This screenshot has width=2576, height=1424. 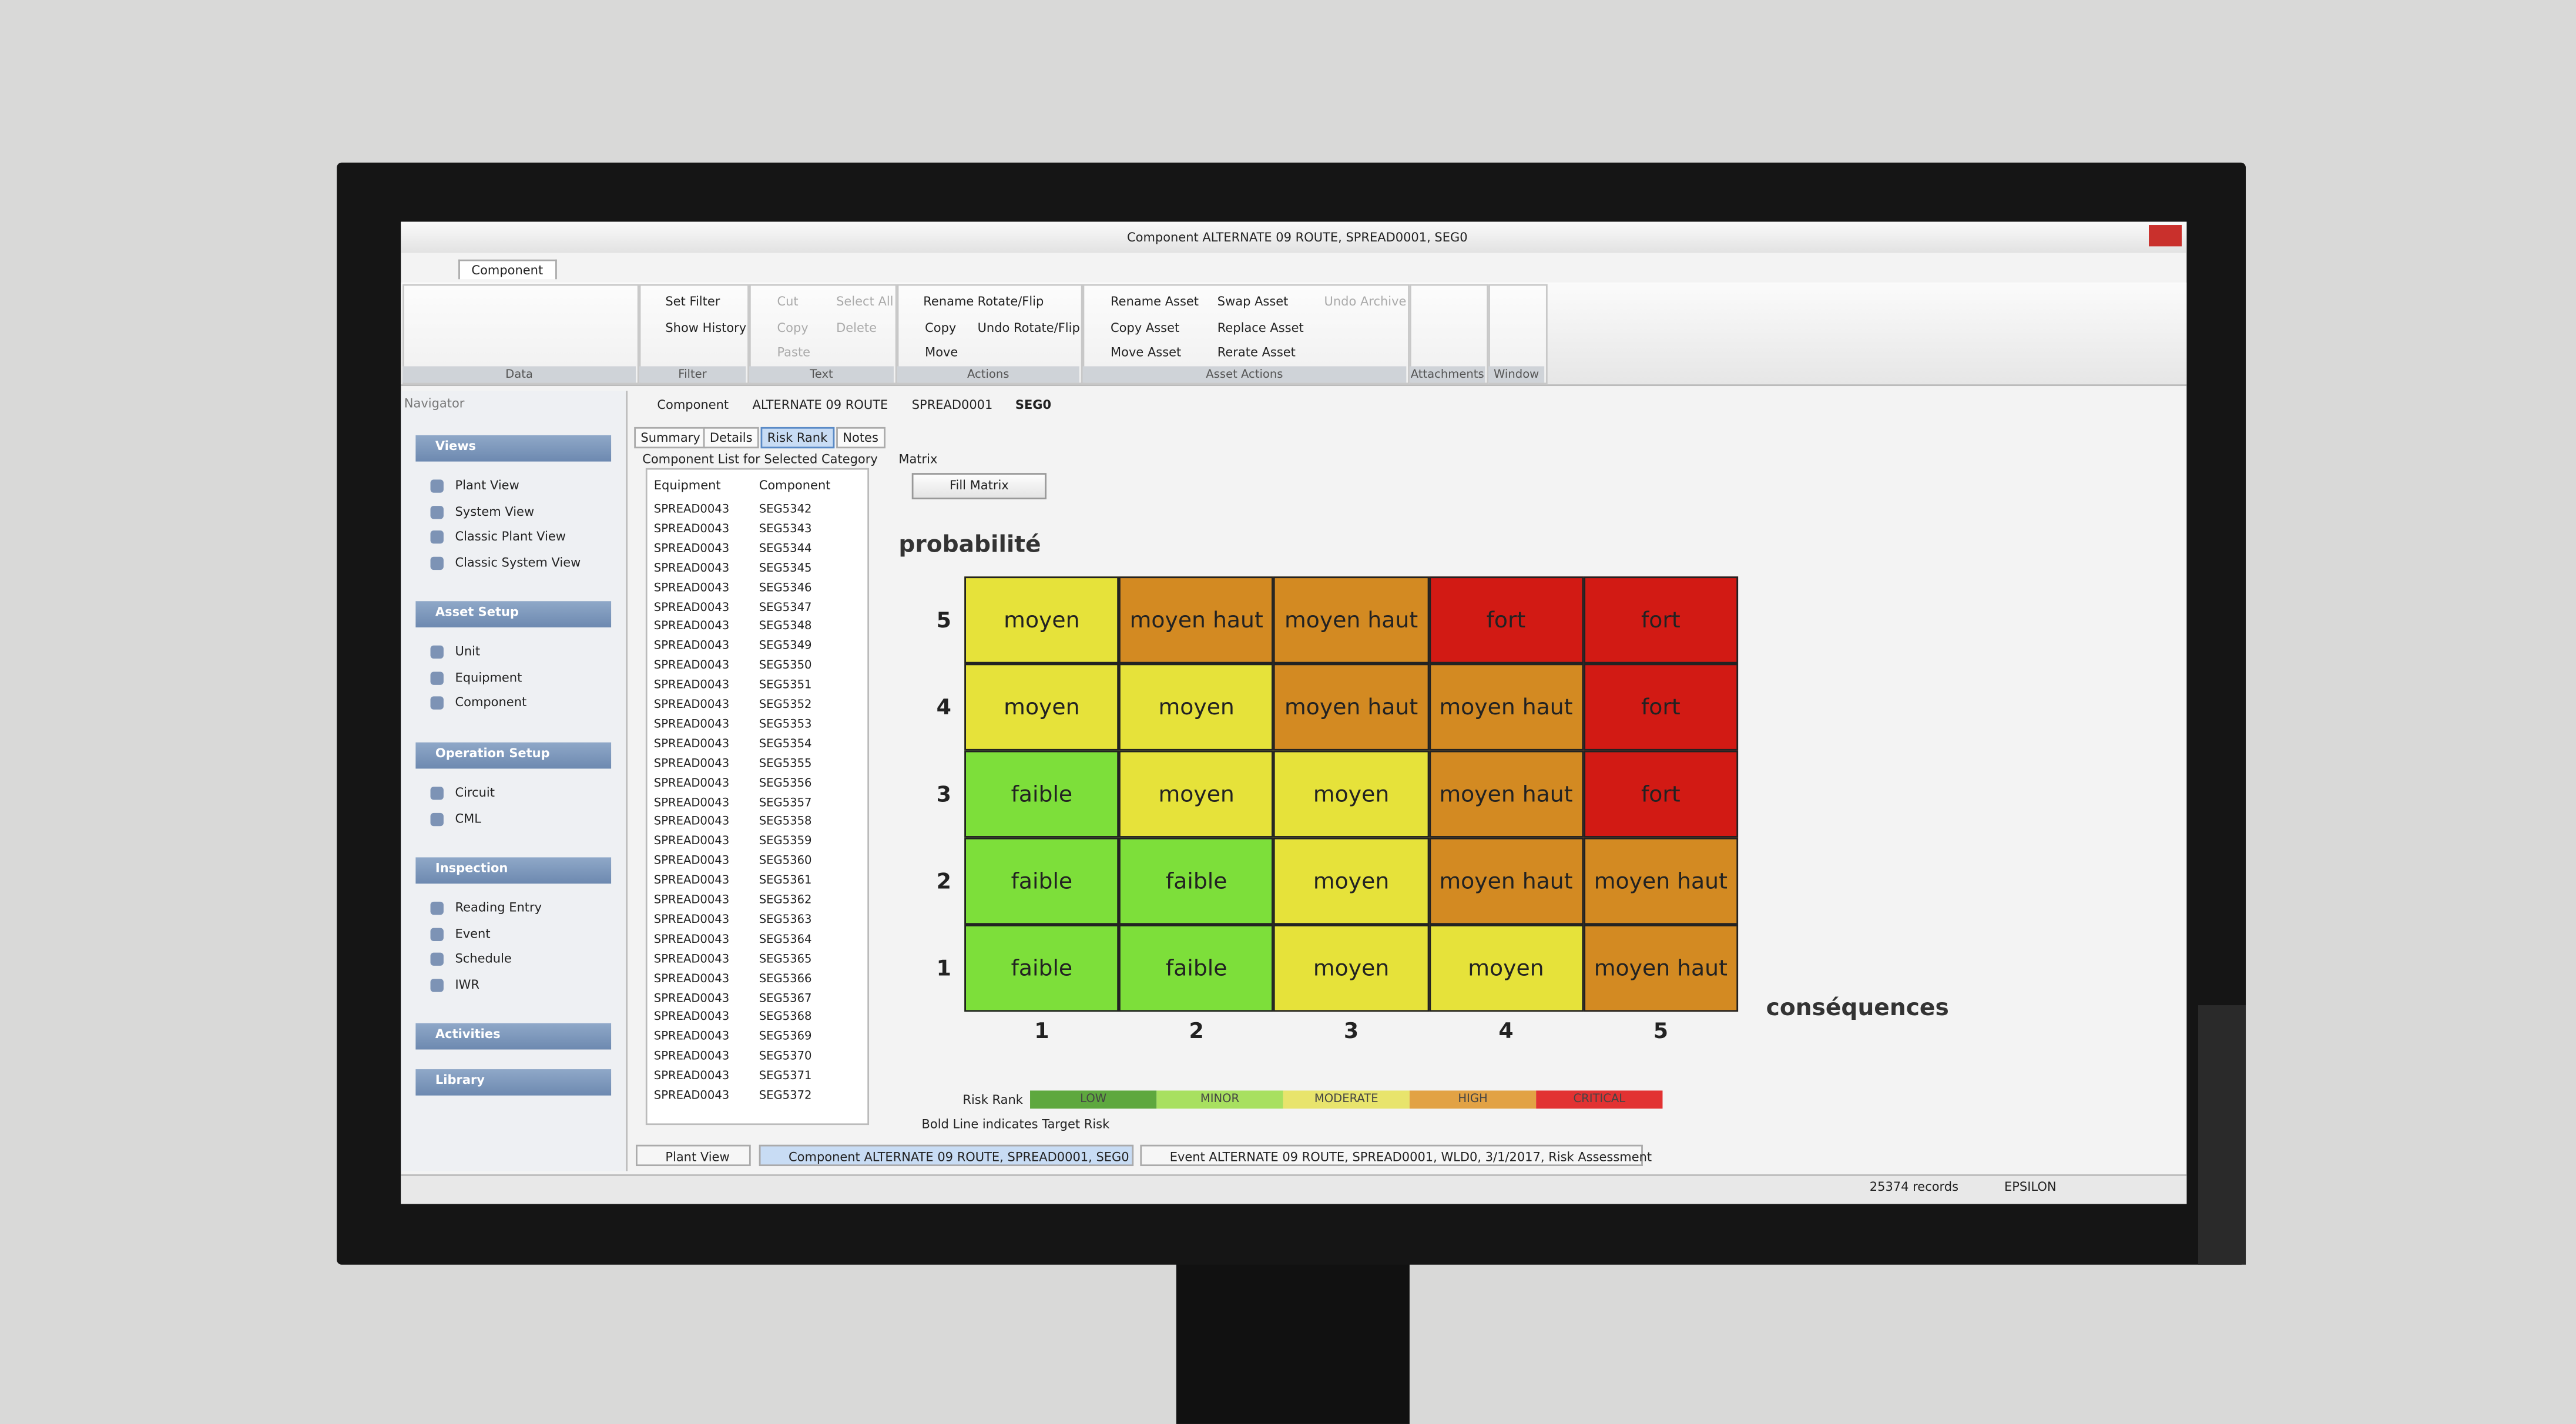 What do you see at coordinates (670, 437) in the screenshot?
I see `detail-tab: Summary` at bounding box center [670, 437].